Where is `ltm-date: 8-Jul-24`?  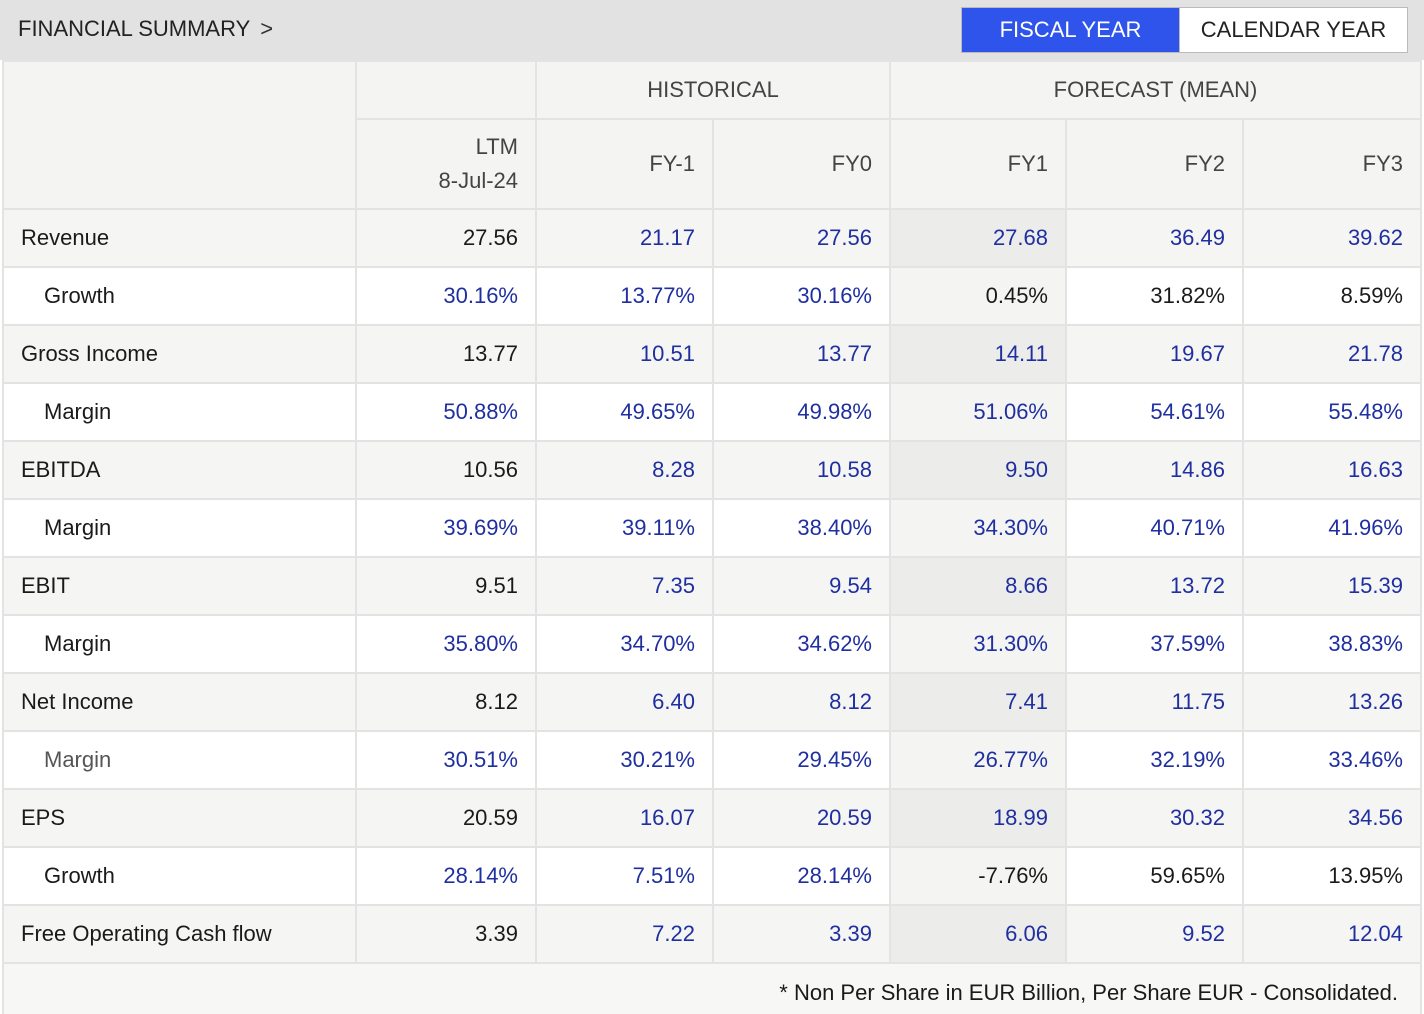
ltm-date: 8-Jul-24 is located at coordinates (478, 180).